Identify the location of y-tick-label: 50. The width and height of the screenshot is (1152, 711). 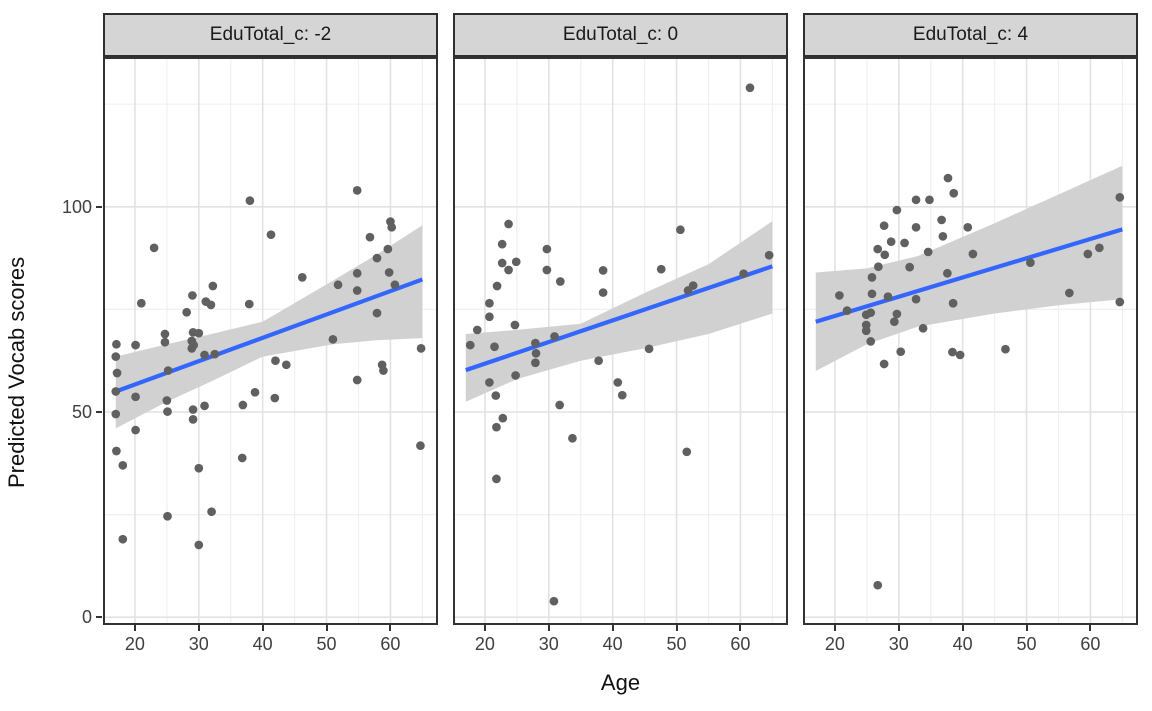
(81, 412).